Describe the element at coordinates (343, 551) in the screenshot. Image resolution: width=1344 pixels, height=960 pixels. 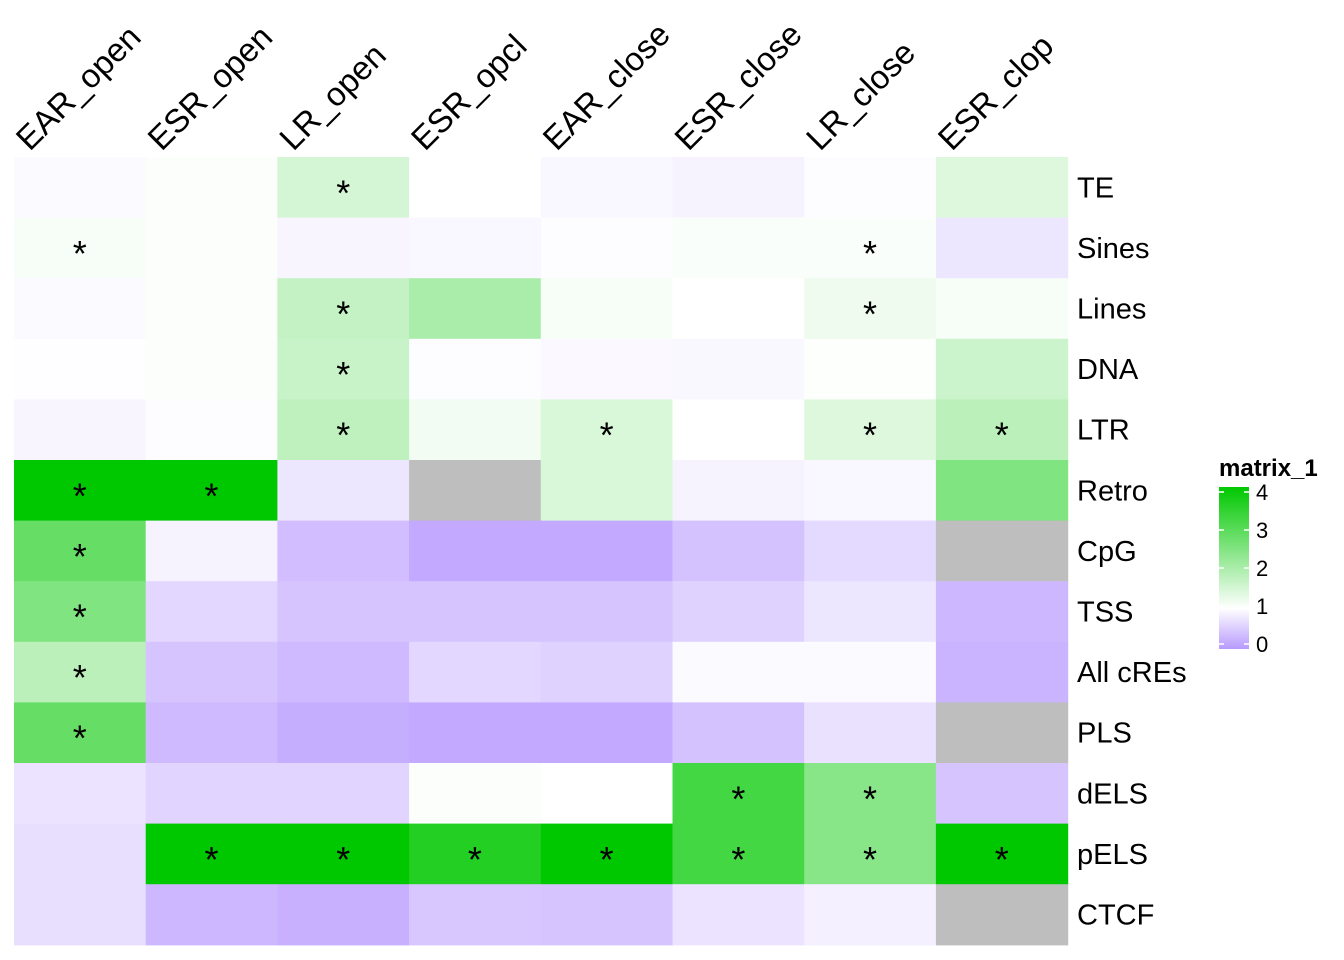
I see `heatmap-cell-cpg-lr-open` at that location.